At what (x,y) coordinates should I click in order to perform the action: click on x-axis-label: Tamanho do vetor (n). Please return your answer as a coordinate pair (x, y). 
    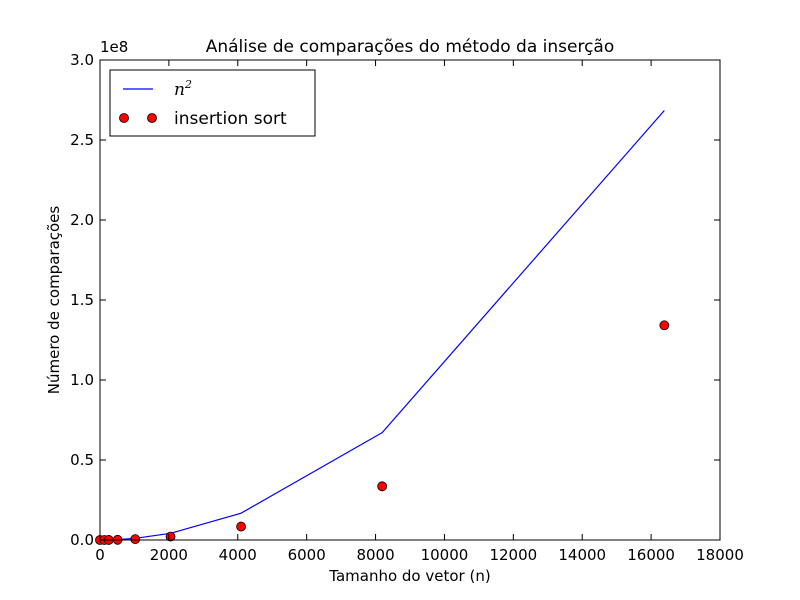
    Looking at the image, I should click on (409, 576).